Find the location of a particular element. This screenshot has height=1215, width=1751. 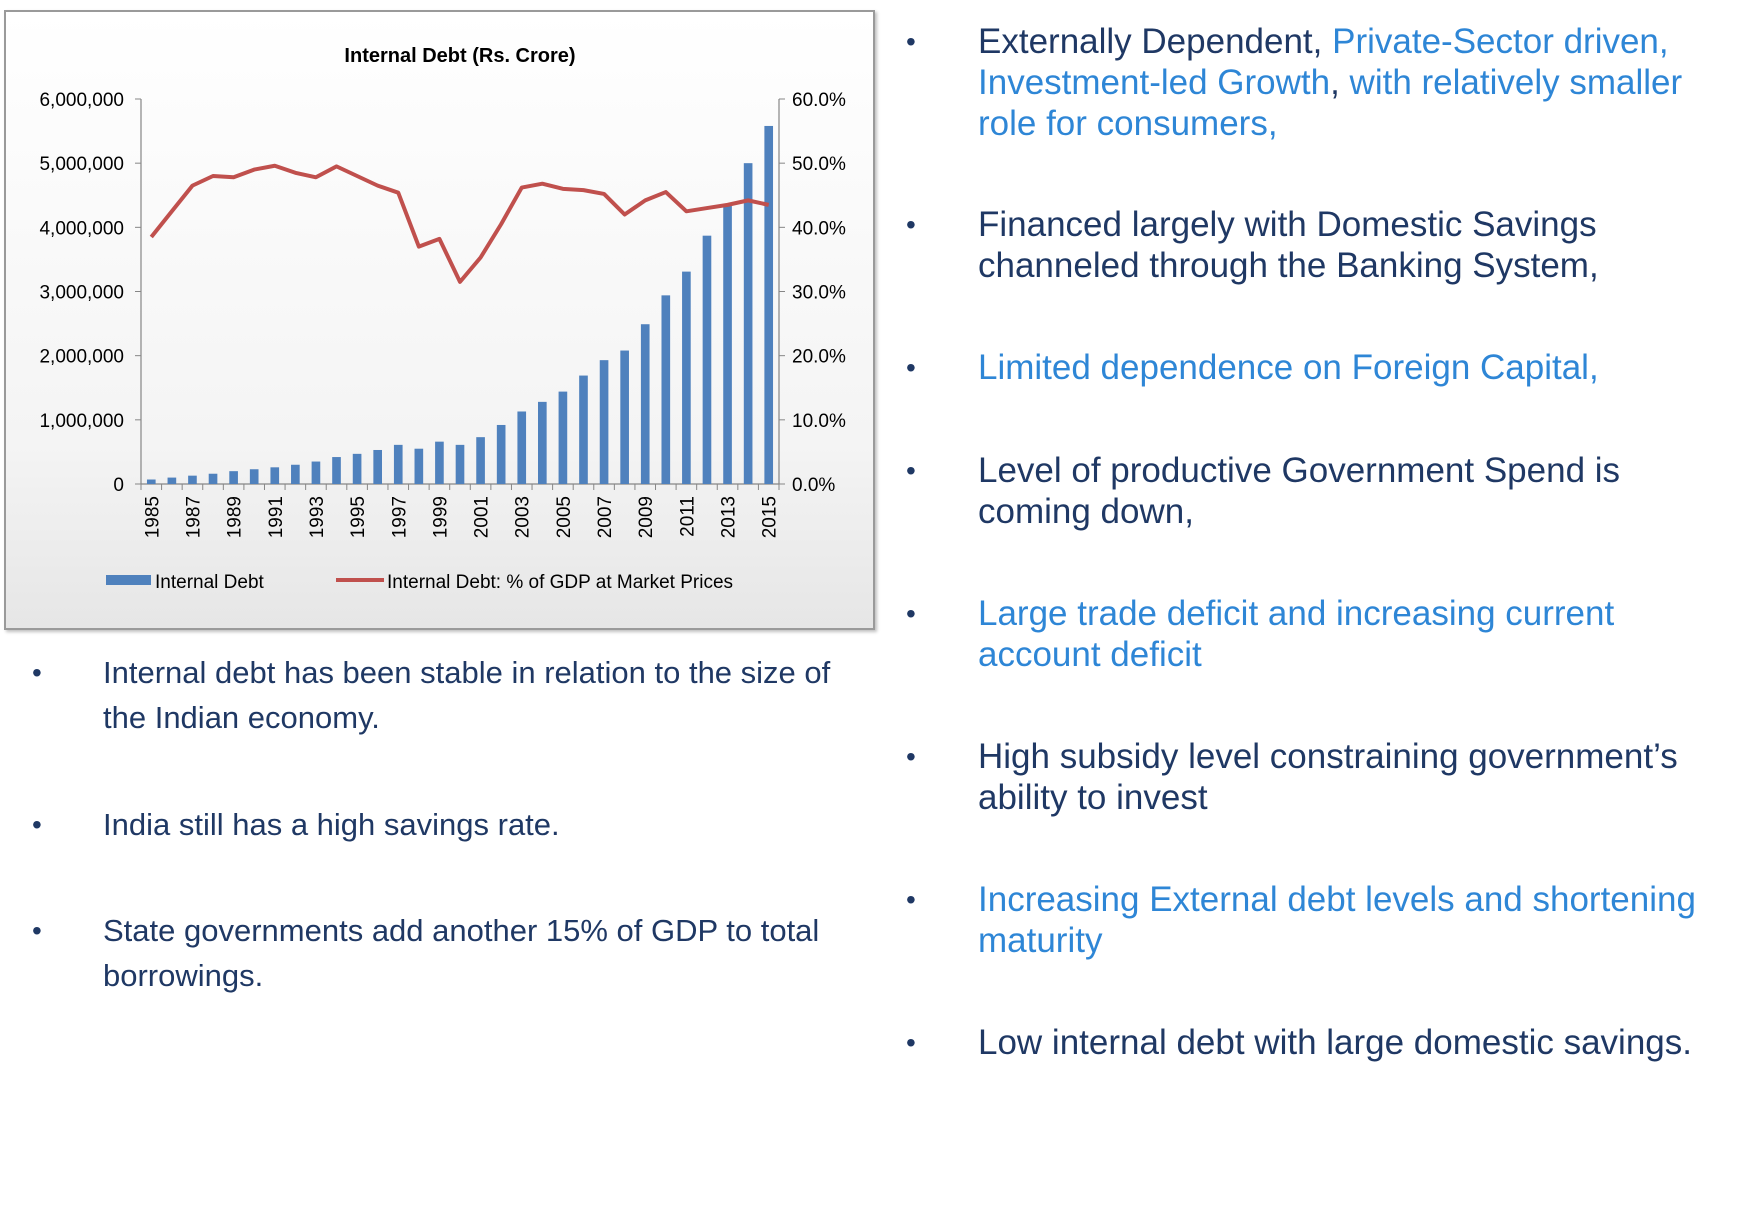

legend-label-pct-gdp: Internal Debt: % of GDP at Market Prices is located at coordinates (560, 582).